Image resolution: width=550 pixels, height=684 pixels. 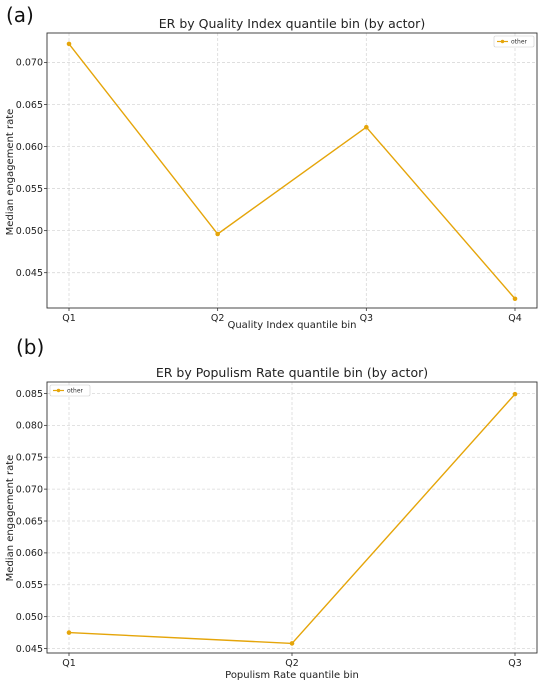 What do you see at coordinates (515, 318) in the screenshot?
I see `x-tick-label: Q4` at bounding box center [515, 318].